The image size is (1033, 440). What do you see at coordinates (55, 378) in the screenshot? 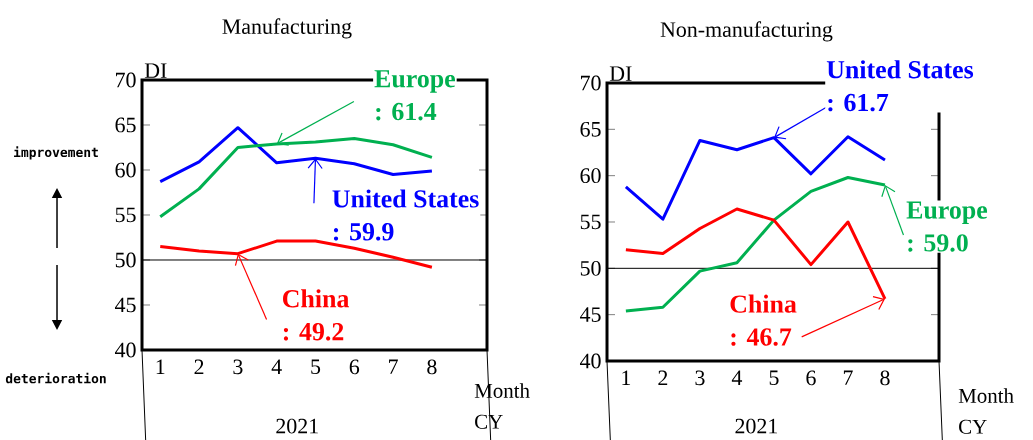
I see `text: deterioration` at bounding box center [55, 378].